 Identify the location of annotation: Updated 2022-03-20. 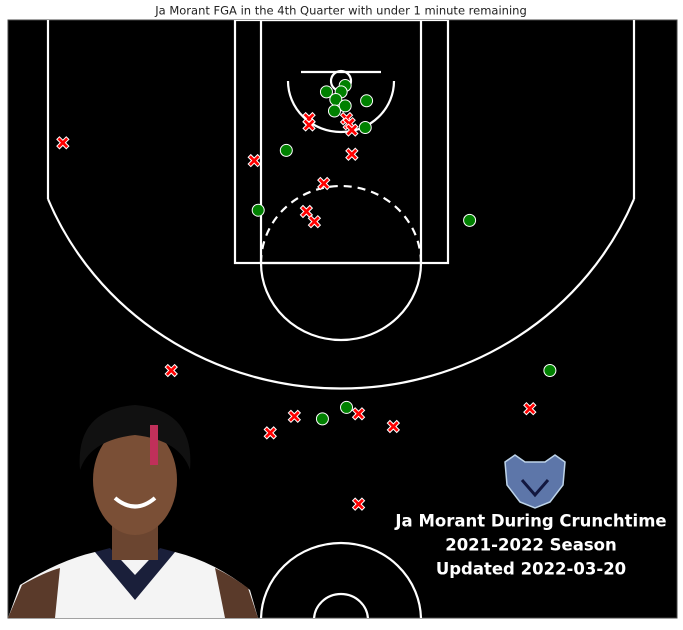
(531, 569).